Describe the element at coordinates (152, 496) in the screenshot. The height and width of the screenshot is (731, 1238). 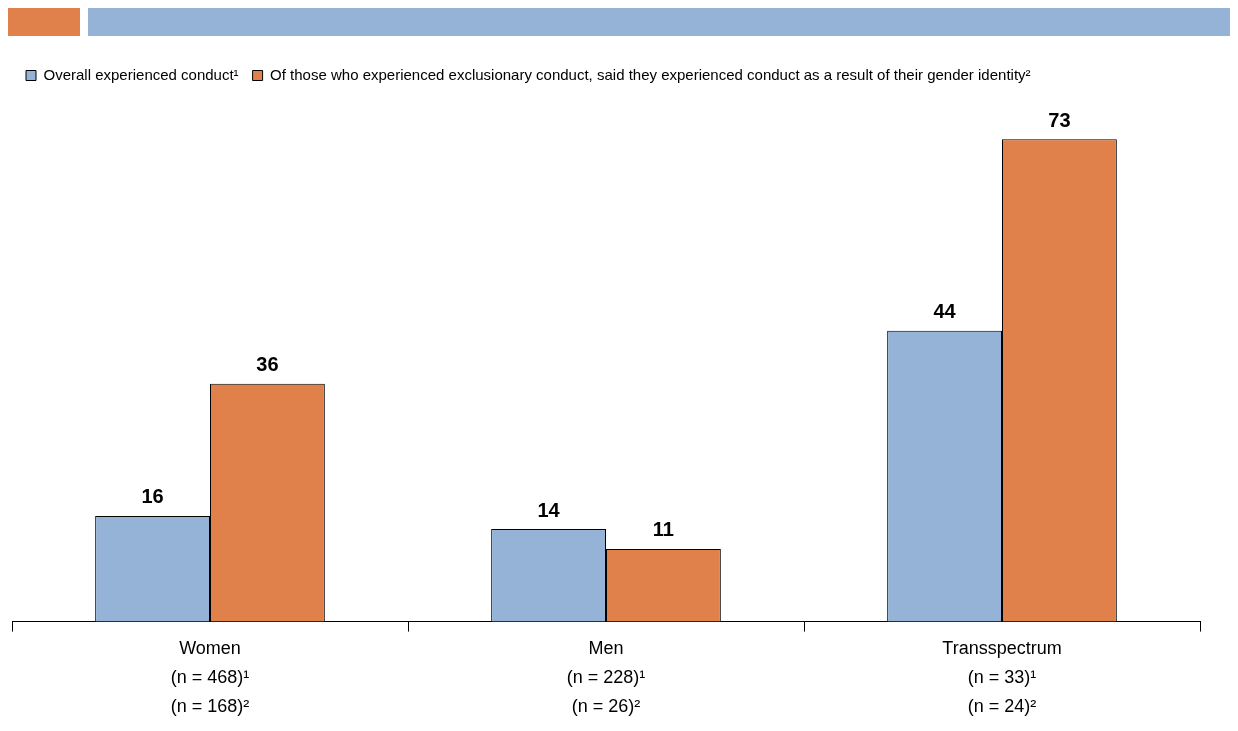
I see `data-label: 16` at that location.